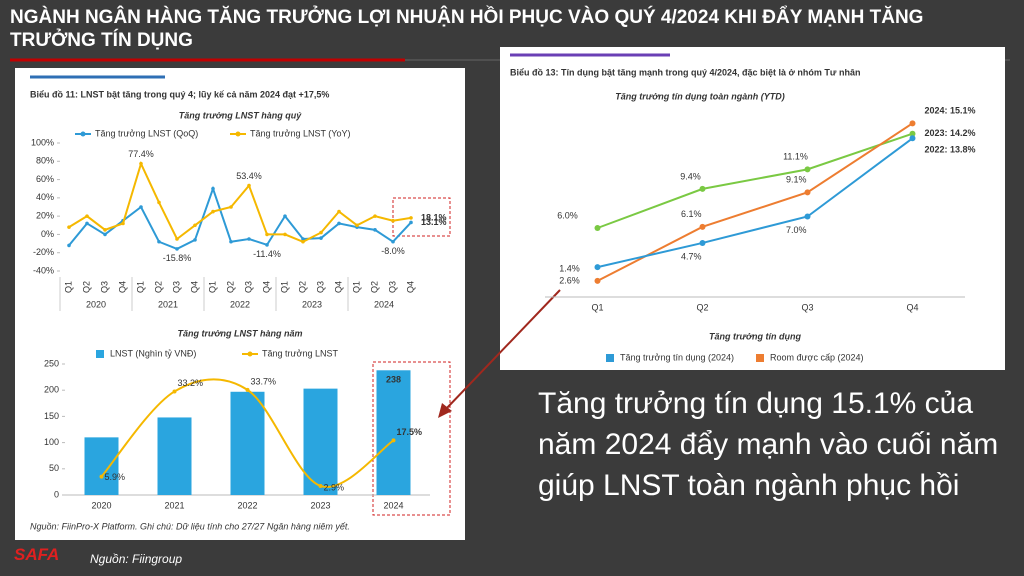 This screenshot has height=576, width=1024. I want to click on y-tick-label: -20%, so click(43, 252).